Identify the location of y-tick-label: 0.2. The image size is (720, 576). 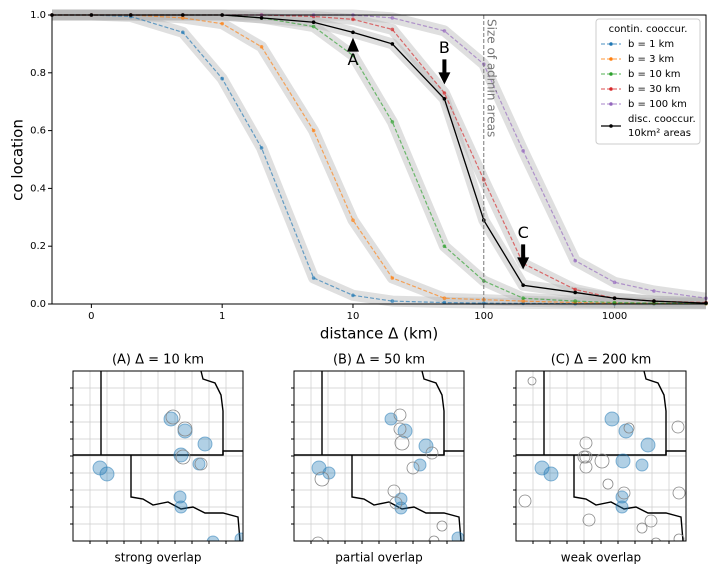
(38, 246).